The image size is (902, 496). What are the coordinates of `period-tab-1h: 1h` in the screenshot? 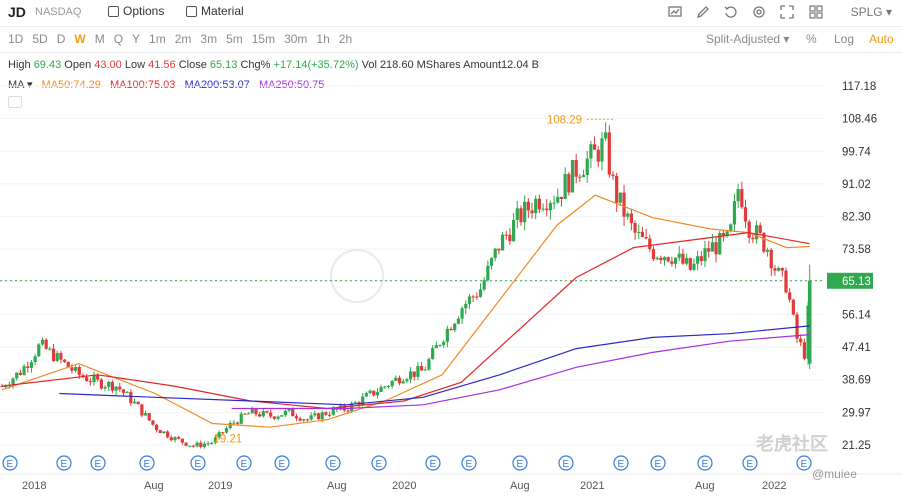 It's located at (323, 39).